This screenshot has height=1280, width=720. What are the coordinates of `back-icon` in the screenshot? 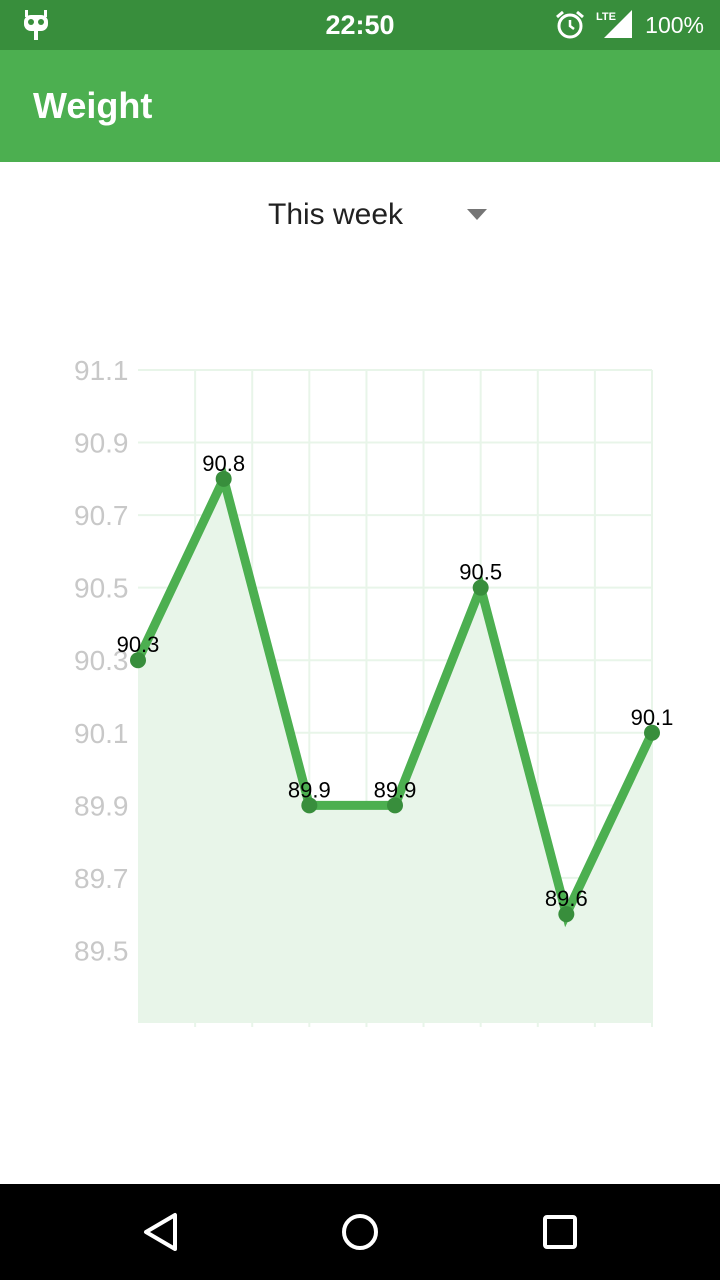 It's located at (160, 1232).